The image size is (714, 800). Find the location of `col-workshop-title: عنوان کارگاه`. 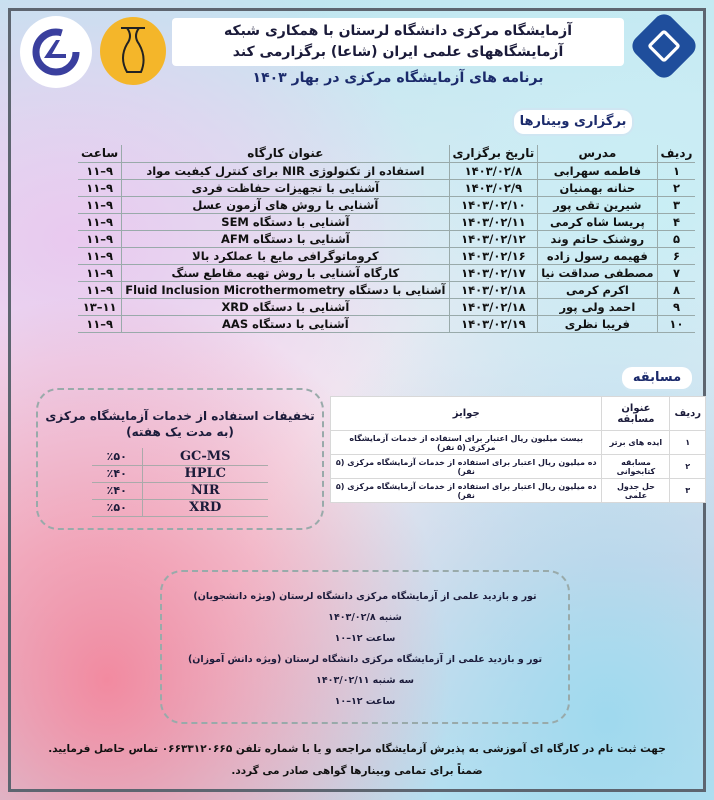

col-workshop-title: عنوان کارگاه is located at coordinates (285, 154).